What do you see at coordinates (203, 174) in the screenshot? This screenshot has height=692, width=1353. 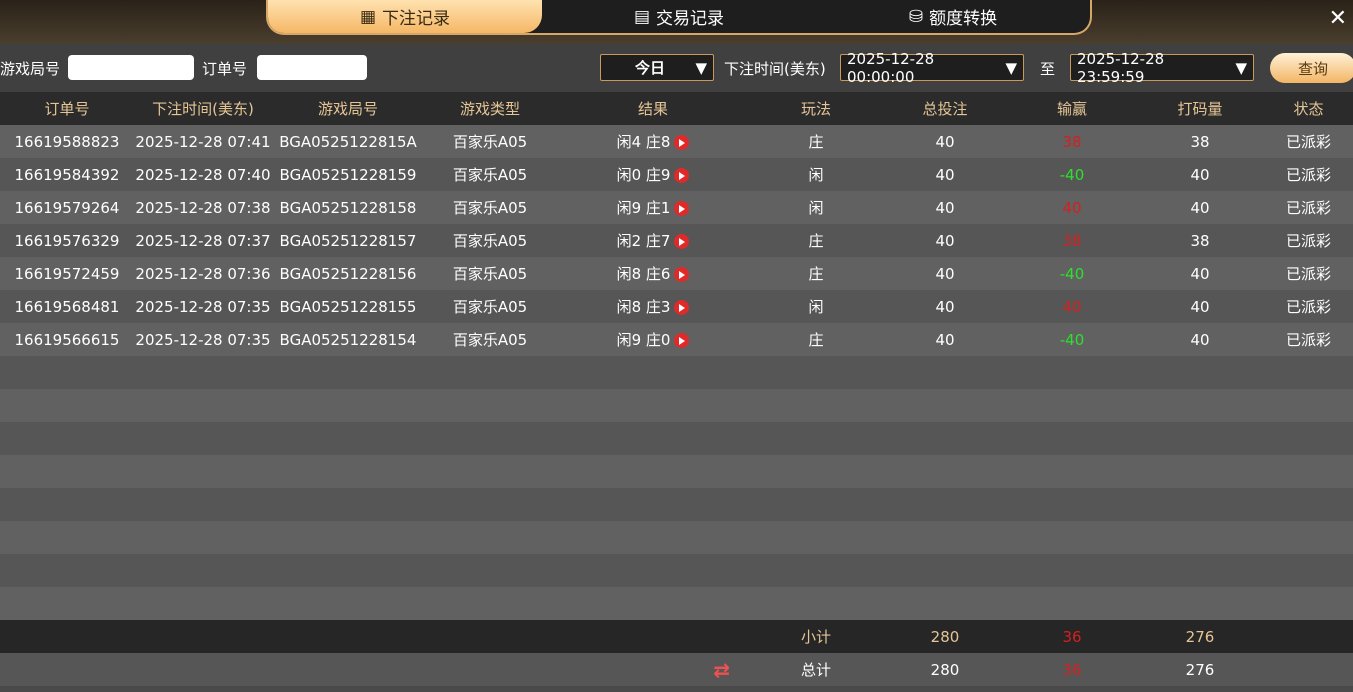 I see `cell-text: 2025-12-28 07:40` at bounding box center [203, 174].